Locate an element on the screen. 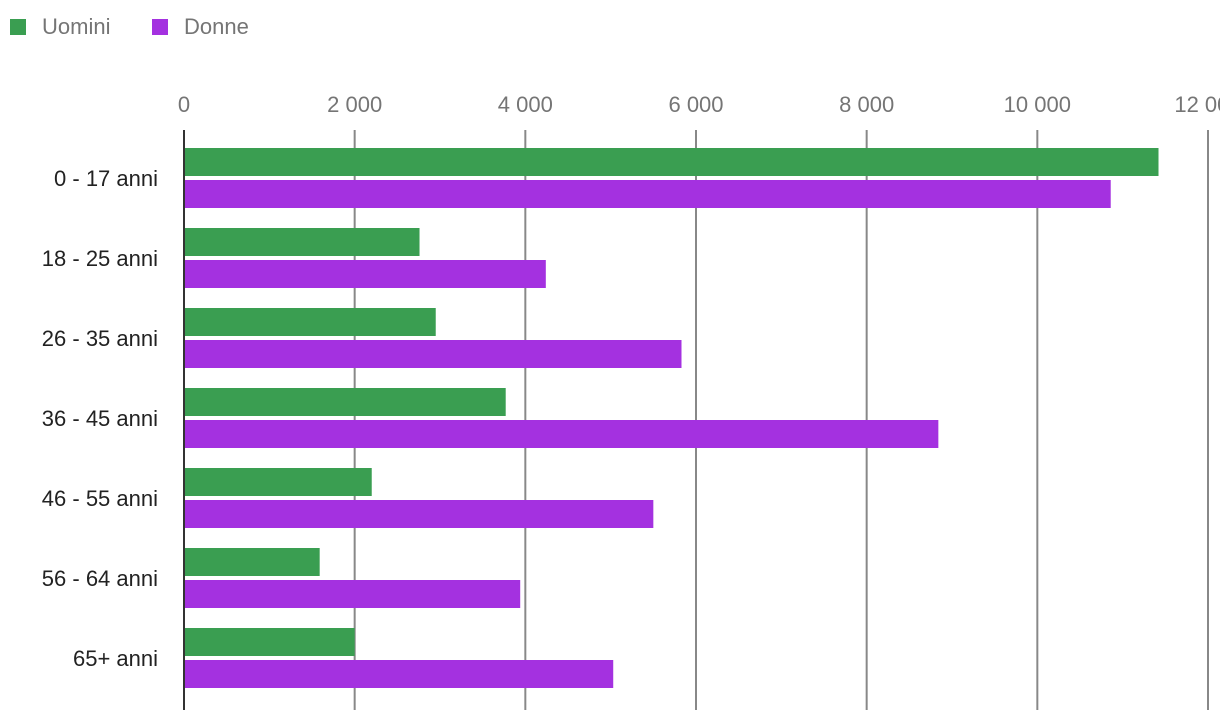 The width and height of the screenshot is (1220, 720). chart-legend: Uomini Donne is located at coordinates (129, 26).